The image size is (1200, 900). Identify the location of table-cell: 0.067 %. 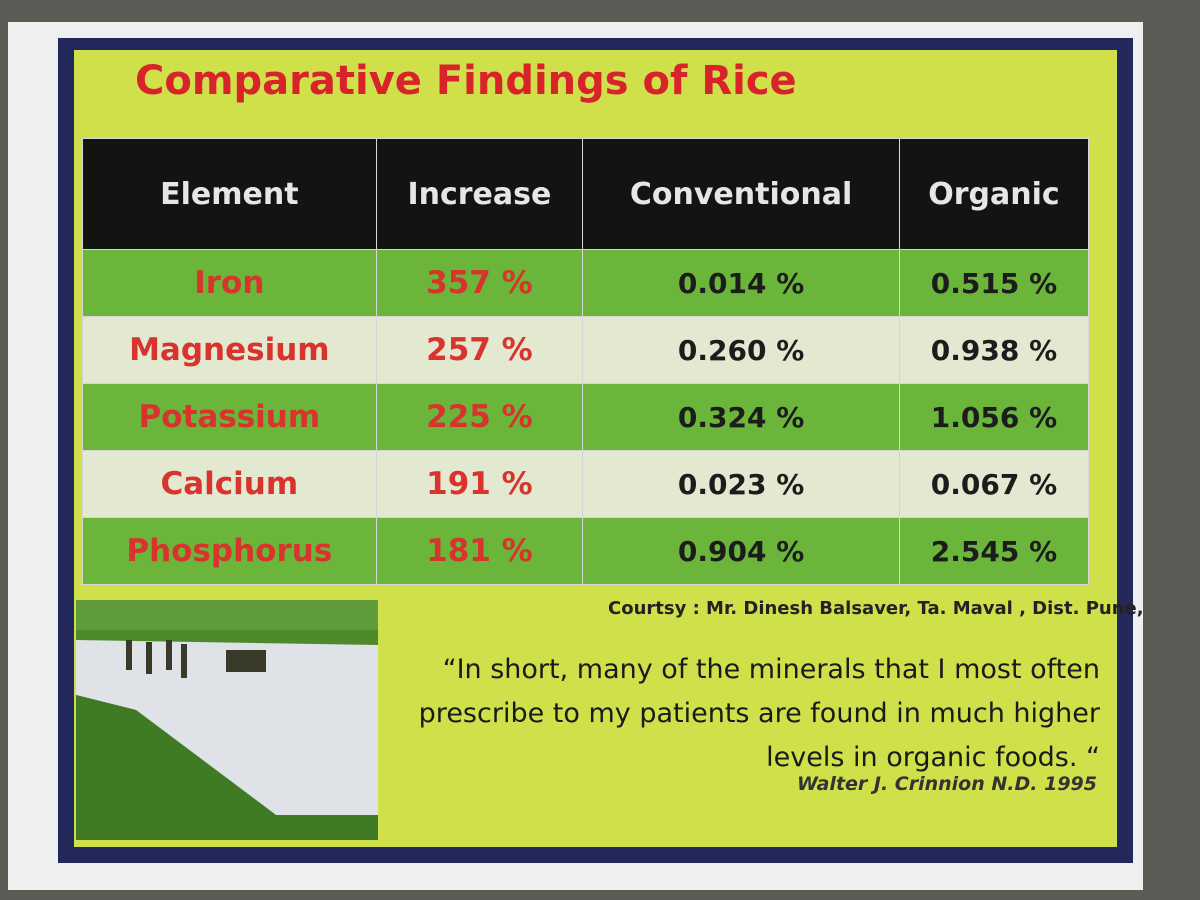
(994, 484).